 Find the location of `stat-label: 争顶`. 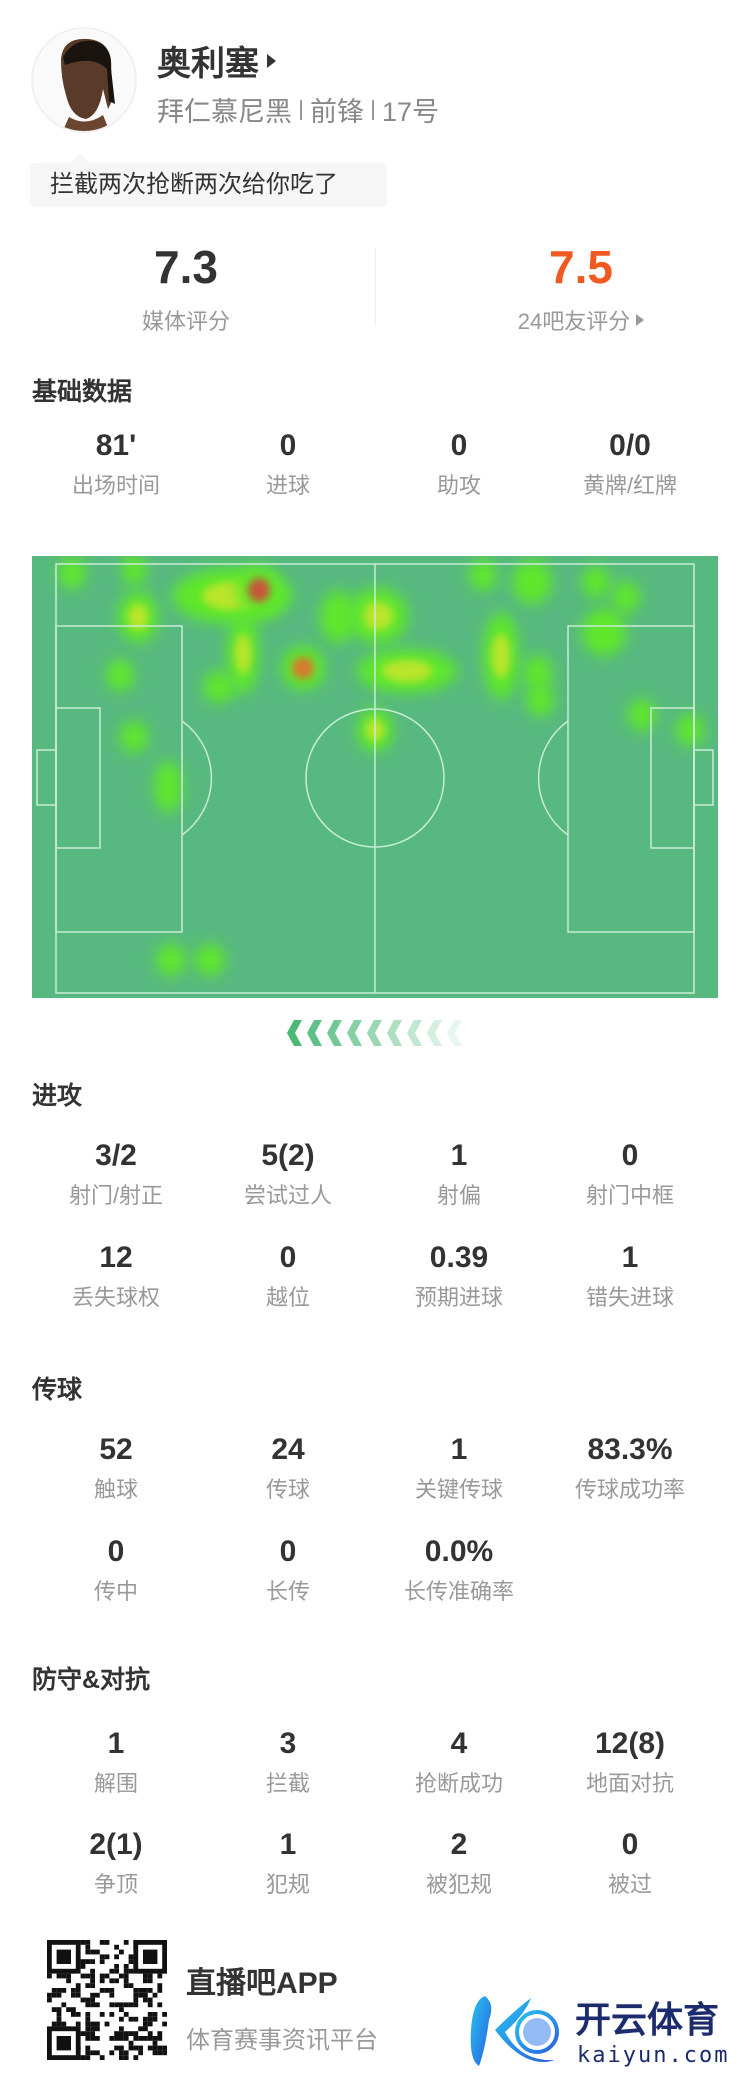

stat-label: 争顶 is located at coordinates (115, 1884).